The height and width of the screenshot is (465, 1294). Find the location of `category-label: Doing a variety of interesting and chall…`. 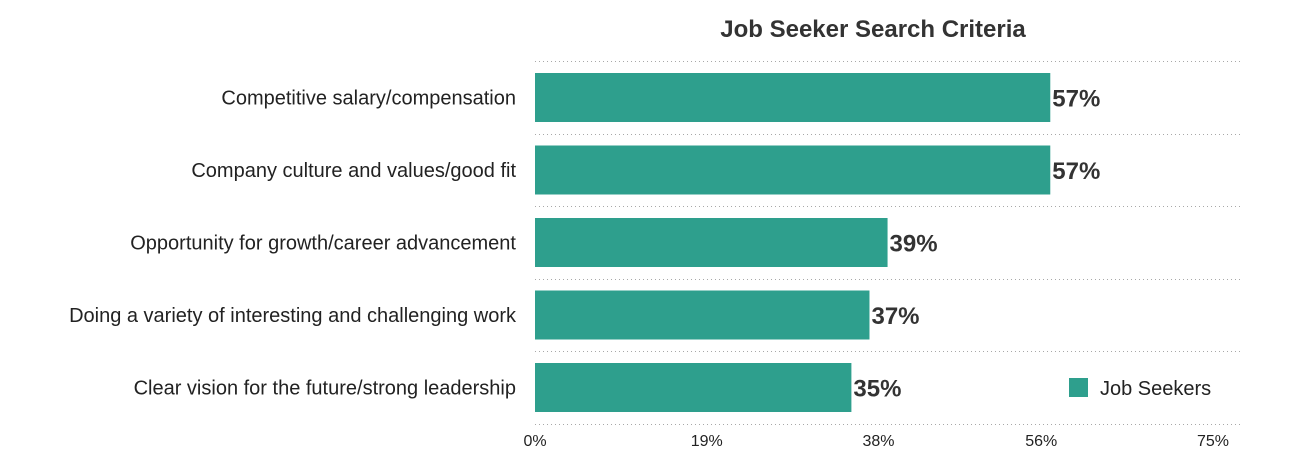

category-label: Doing a variety of interesting and chall… is located at coordinates (293, 316).